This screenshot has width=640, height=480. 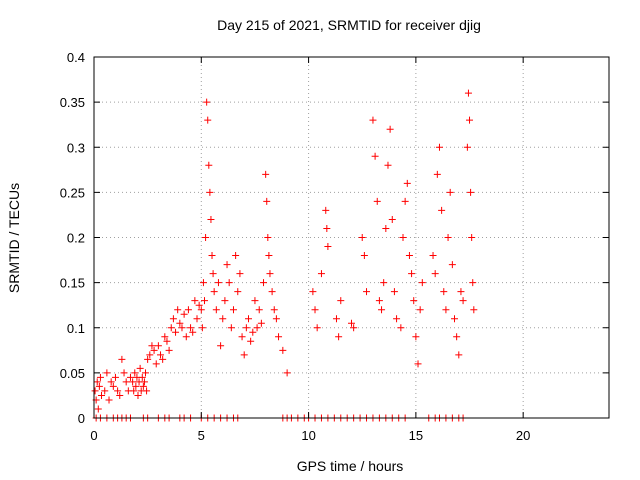 What do you see at coordinates (72, 192) in the screenshot?
I see `y-tick-label: 0.25` at bounding box center [72, 192].